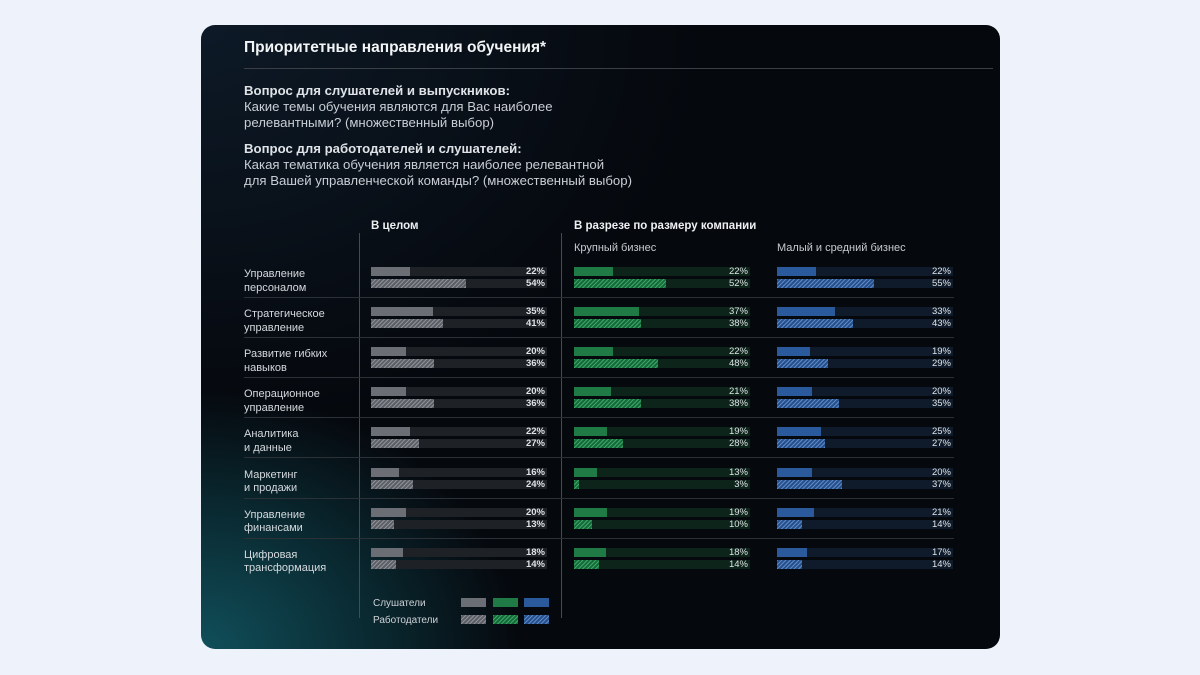 The height and width of the screenshot is (675, 1200). Describe the element at coordinates (941, 484) in the screenshot. I see `value-label: 37%` at that location.